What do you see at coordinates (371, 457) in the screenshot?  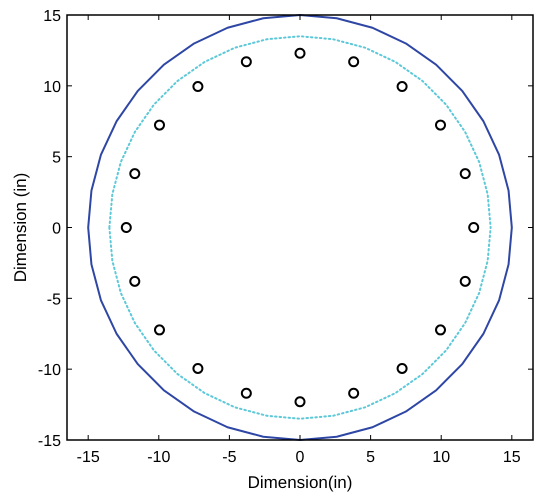 I see `x-tick-label: 5` at bounding box center [371, 457].